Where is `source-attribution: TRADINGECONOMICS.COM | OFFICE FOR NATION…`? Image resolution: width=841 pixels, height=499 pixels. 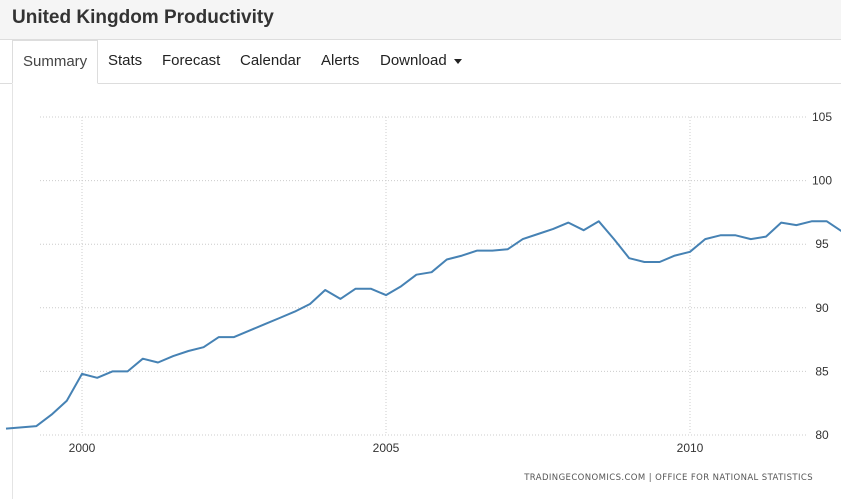
source-attribution: TRADINGECONOMICS.COM | OFFICE FOR NATION… is located at coordinates (668, 478).